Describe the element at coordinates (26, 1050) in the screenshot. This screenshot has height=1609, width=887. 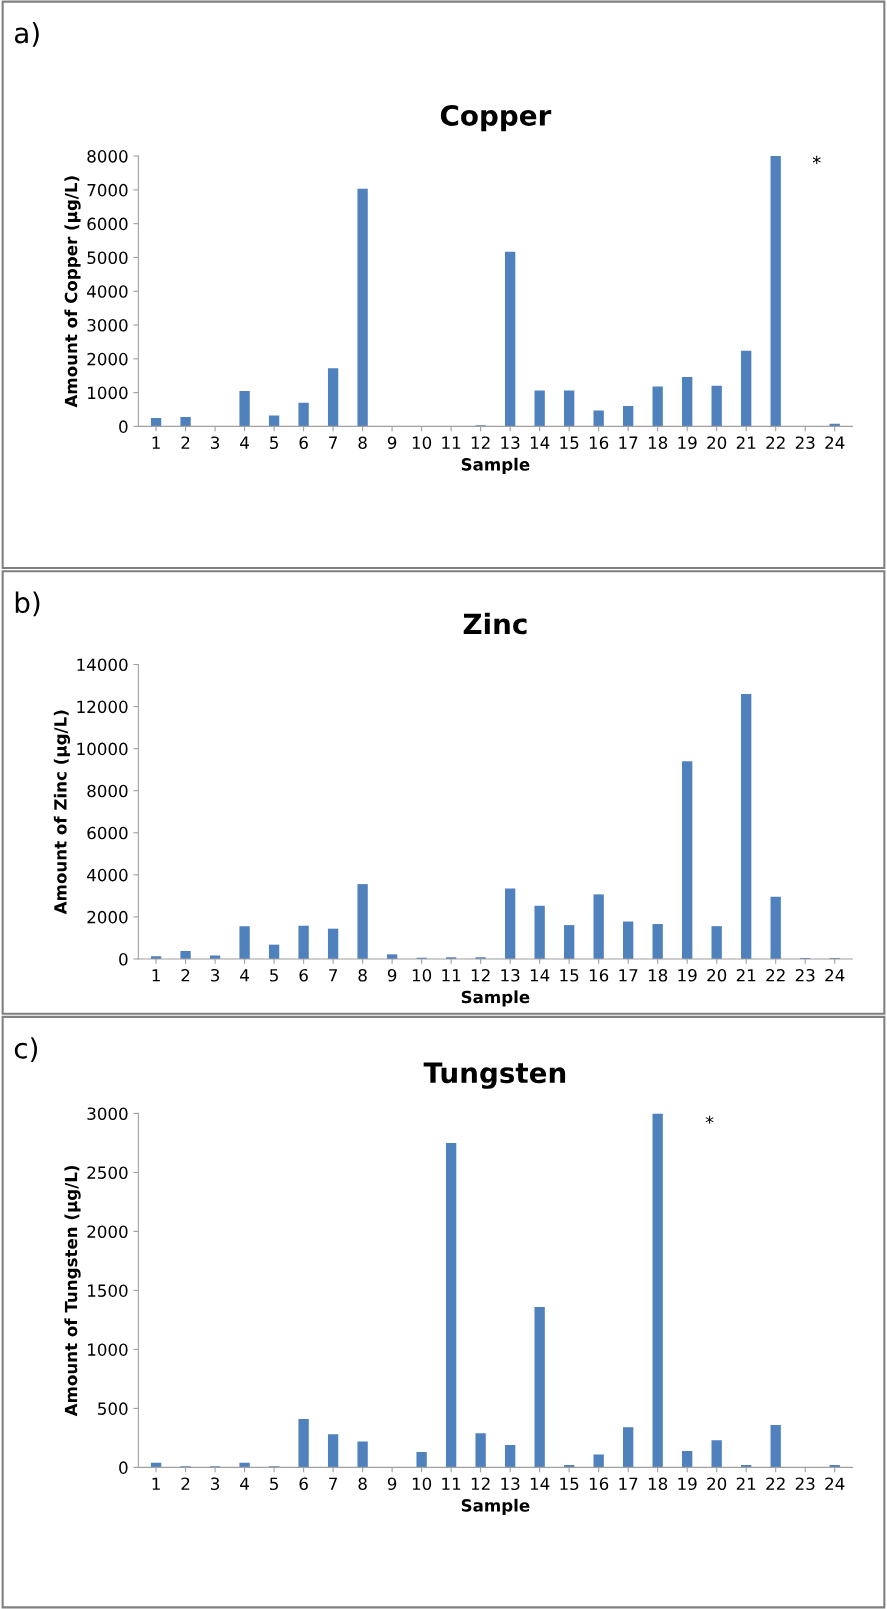
I see `text: c)` at that location.